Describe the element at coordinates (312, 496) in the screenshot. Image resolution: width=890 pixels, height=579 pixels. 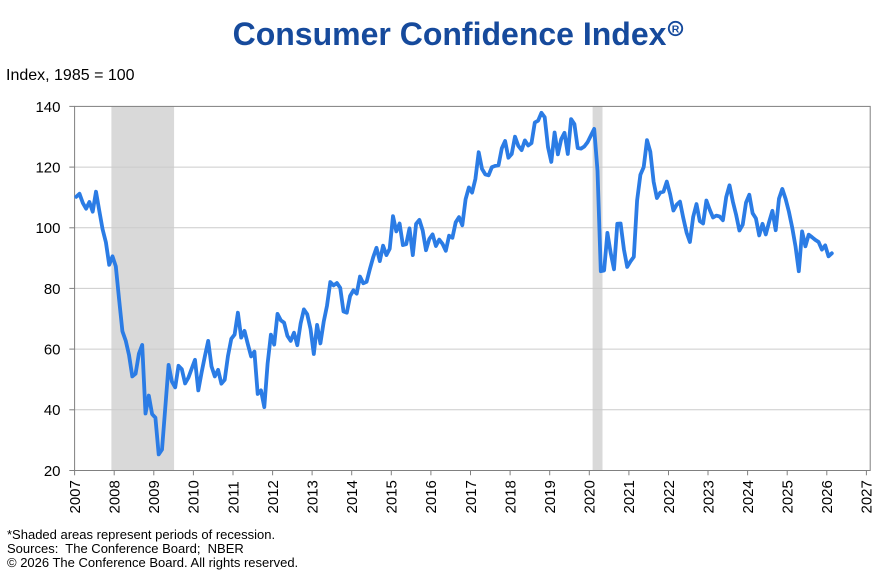
I see `svg-text: 2013` at that location.